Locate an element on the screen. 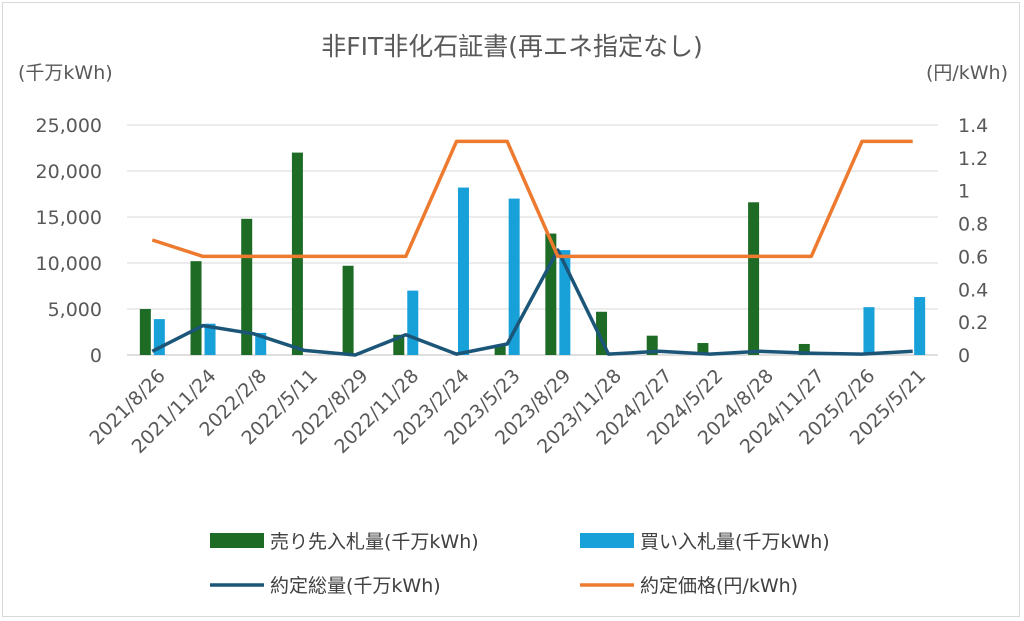 The width and height of the screenshot is (1024, 621). legend-label: 約定総量(千万kWh) is located at coordinates (355, 586).